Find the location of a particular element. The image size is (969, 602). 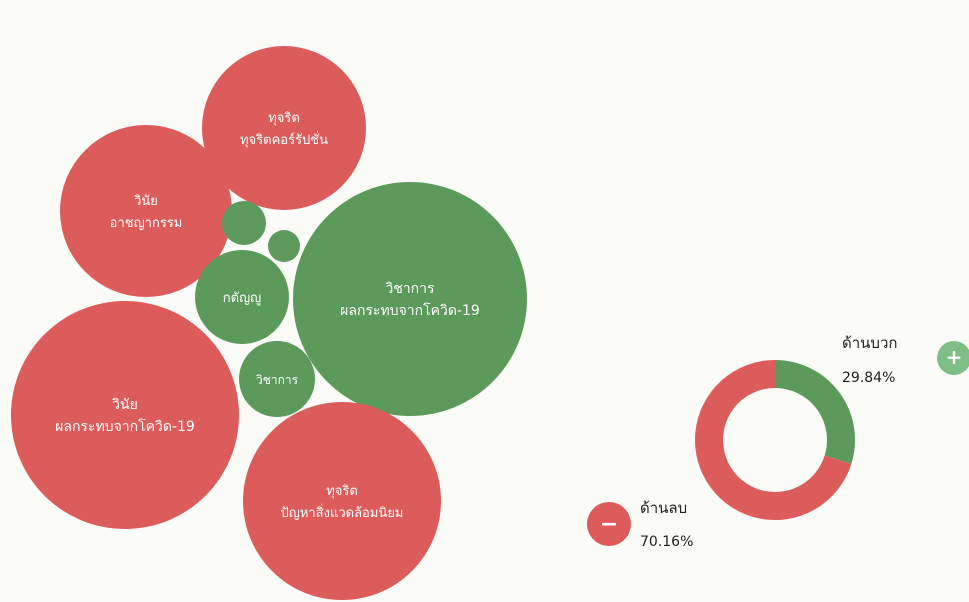

legend-value-negative: 70.16% is located at coordinates (666, 542).